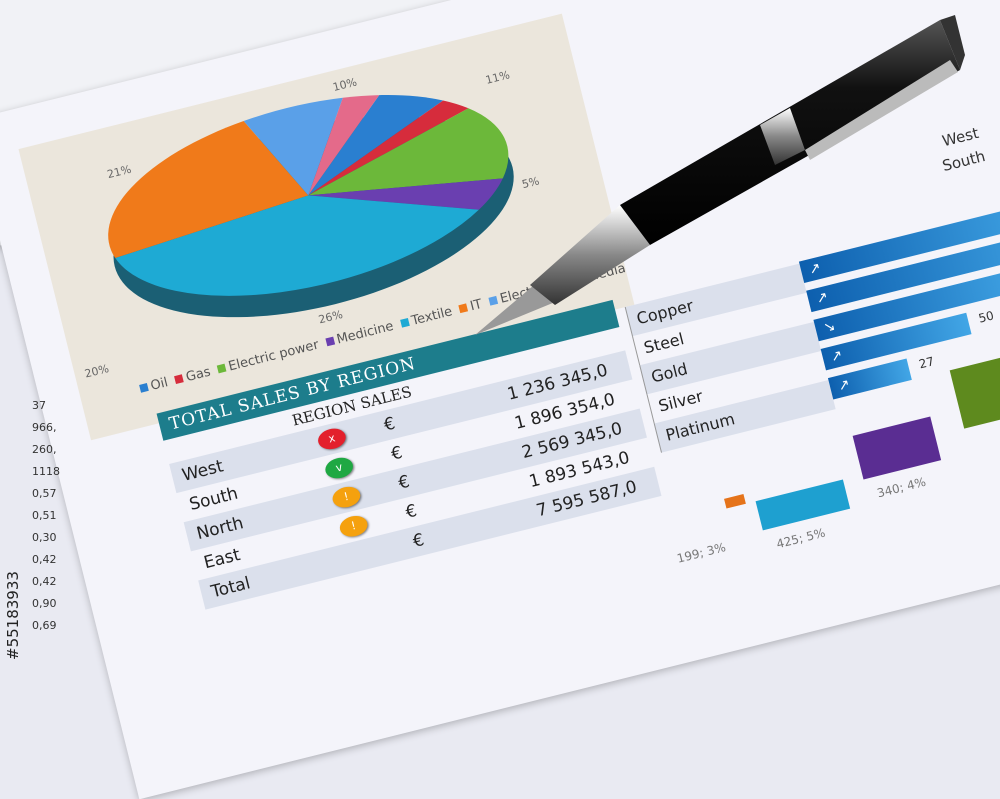 This screenshot has width=1000, height=799. I want to click on legend-item: Oil, so click(154, 385).